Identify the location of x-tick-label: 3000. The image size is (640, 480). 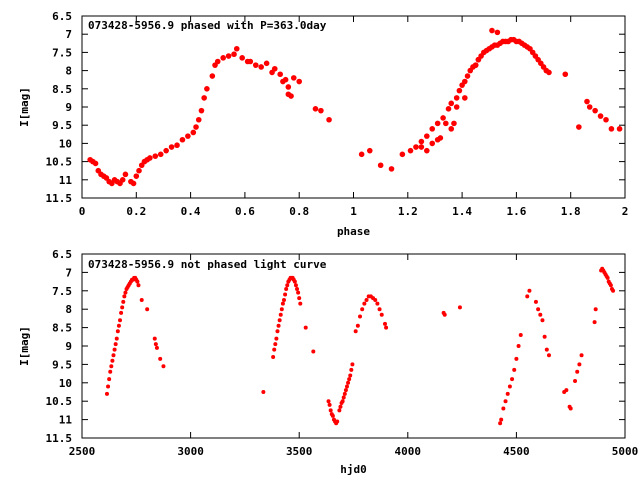
(190, 451).